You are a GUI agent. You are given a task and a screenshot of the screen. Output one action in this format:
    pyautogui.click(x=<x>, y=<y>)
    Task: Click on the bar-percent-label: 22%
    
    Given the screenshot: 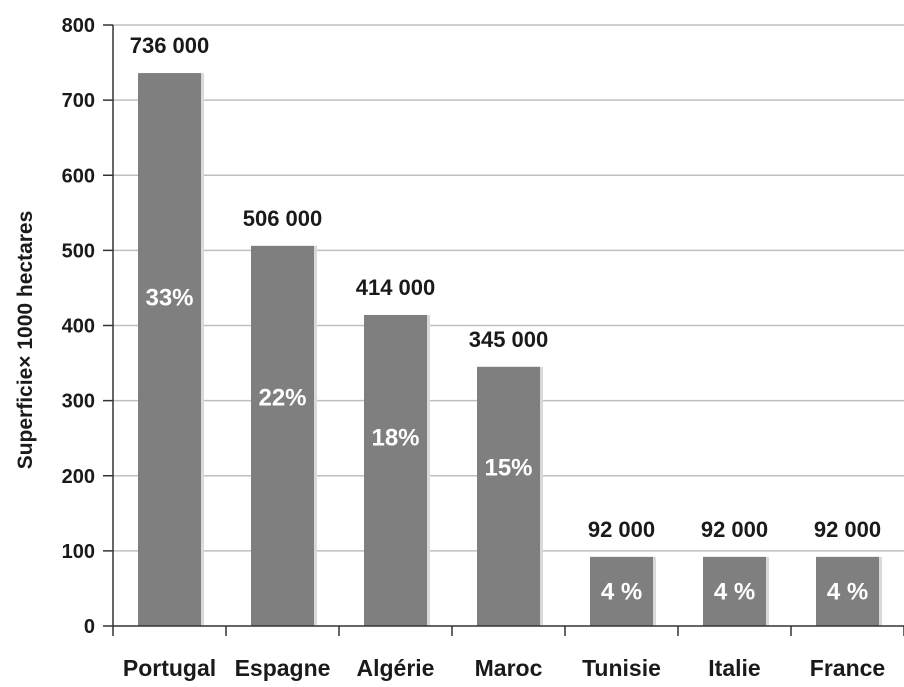 What is the action you would take?
    pyautogui.click(x=282, y=398)
    